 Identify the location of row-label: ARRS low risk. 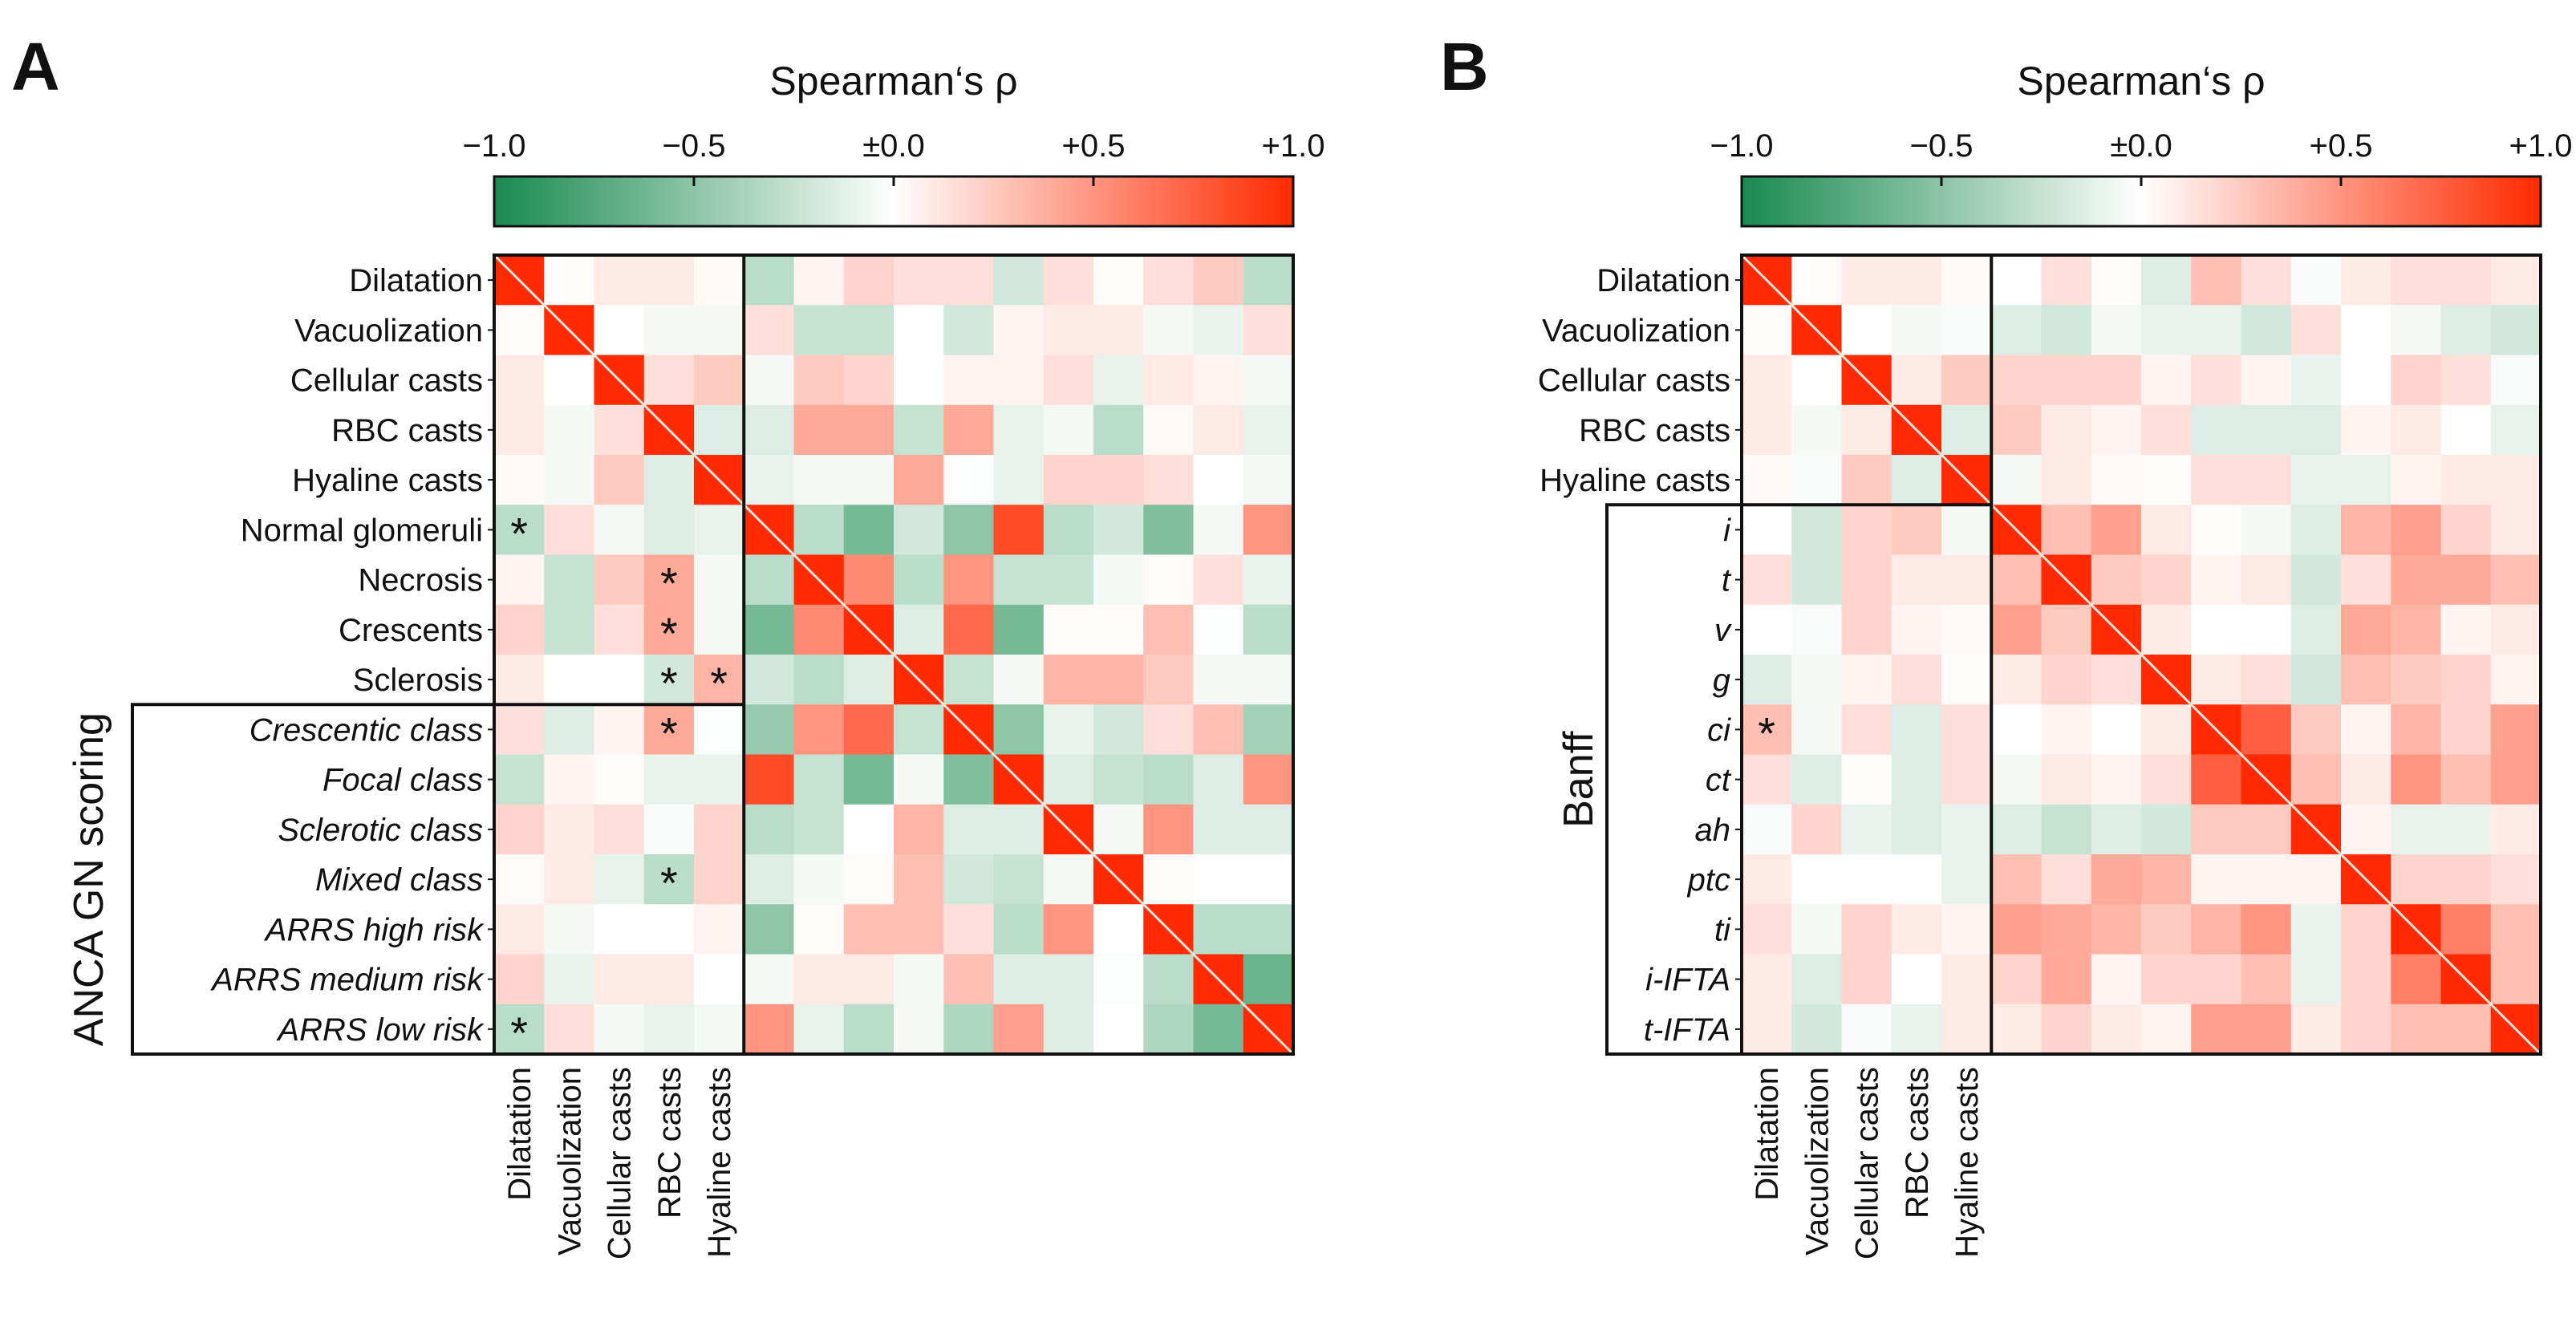
(380, 1030).